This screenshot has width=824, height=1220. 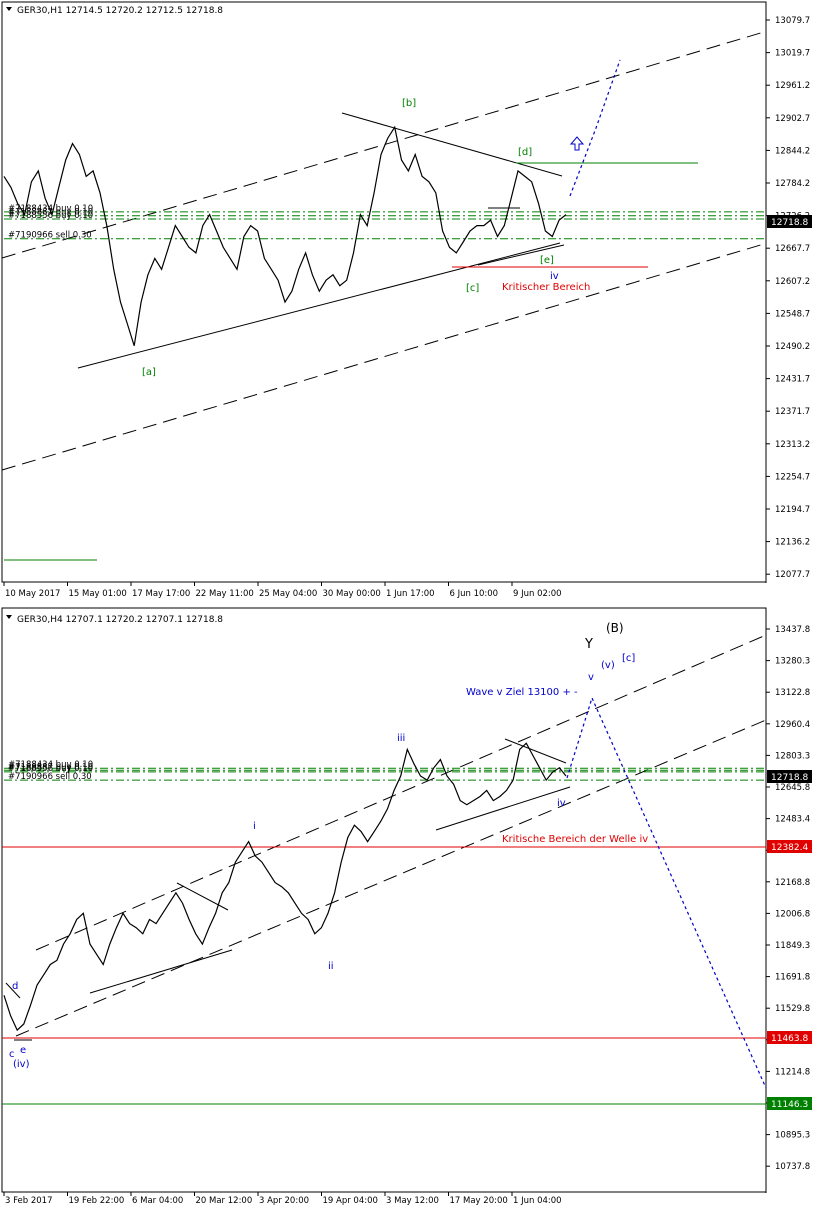 I want to click on h1-support-line, so click(x=319, y=305).